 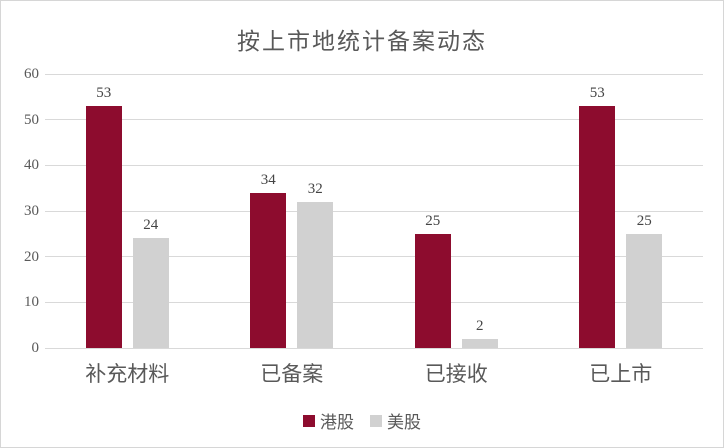 I want to click on bar-value-label: 24, so click(x=151, y=225).